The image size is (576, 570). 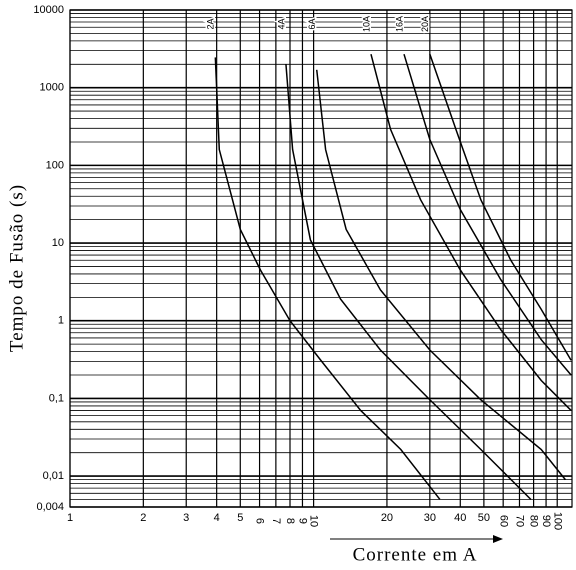 What do you see at coordinates (290, 521) in the screenshot?
I see `x-tick-label: 8` at bounding box center [290, 521].